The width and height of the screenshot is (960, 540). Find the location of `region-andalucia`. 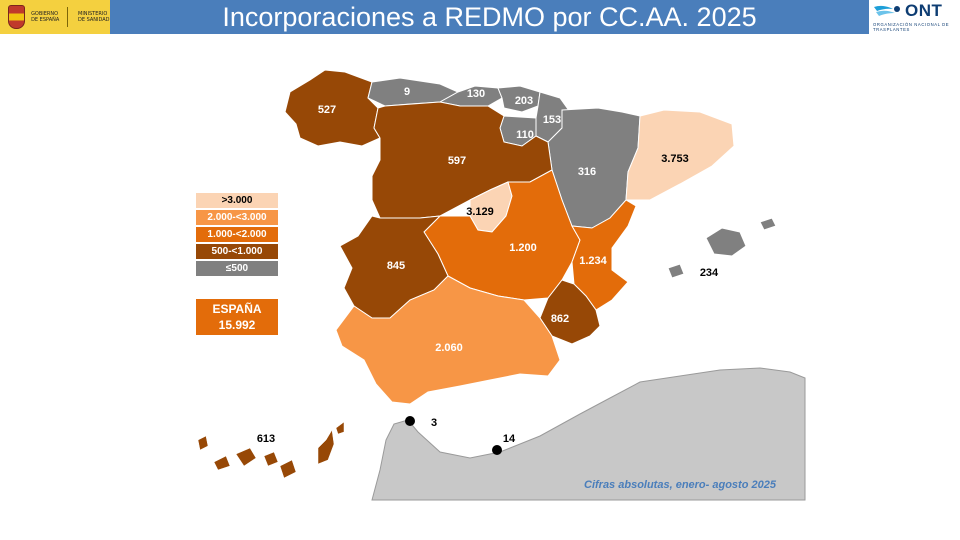

region-andalucia is located at coordinates (448, 340).